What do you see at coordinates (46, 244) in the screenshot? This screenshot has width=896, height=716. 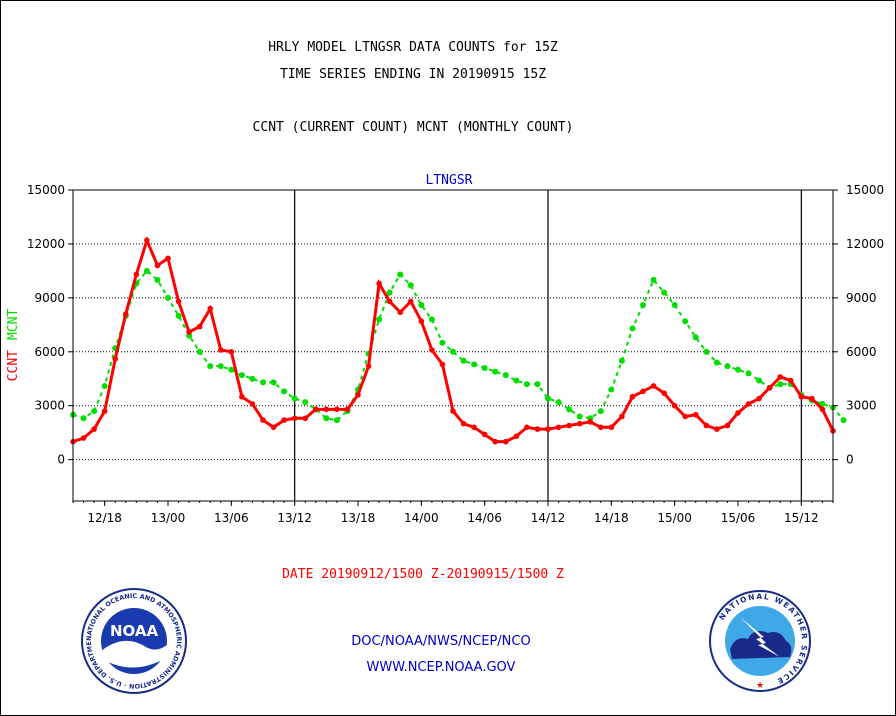 I see `y-tick-label-left: 12000` at bounding box center [46, 244].